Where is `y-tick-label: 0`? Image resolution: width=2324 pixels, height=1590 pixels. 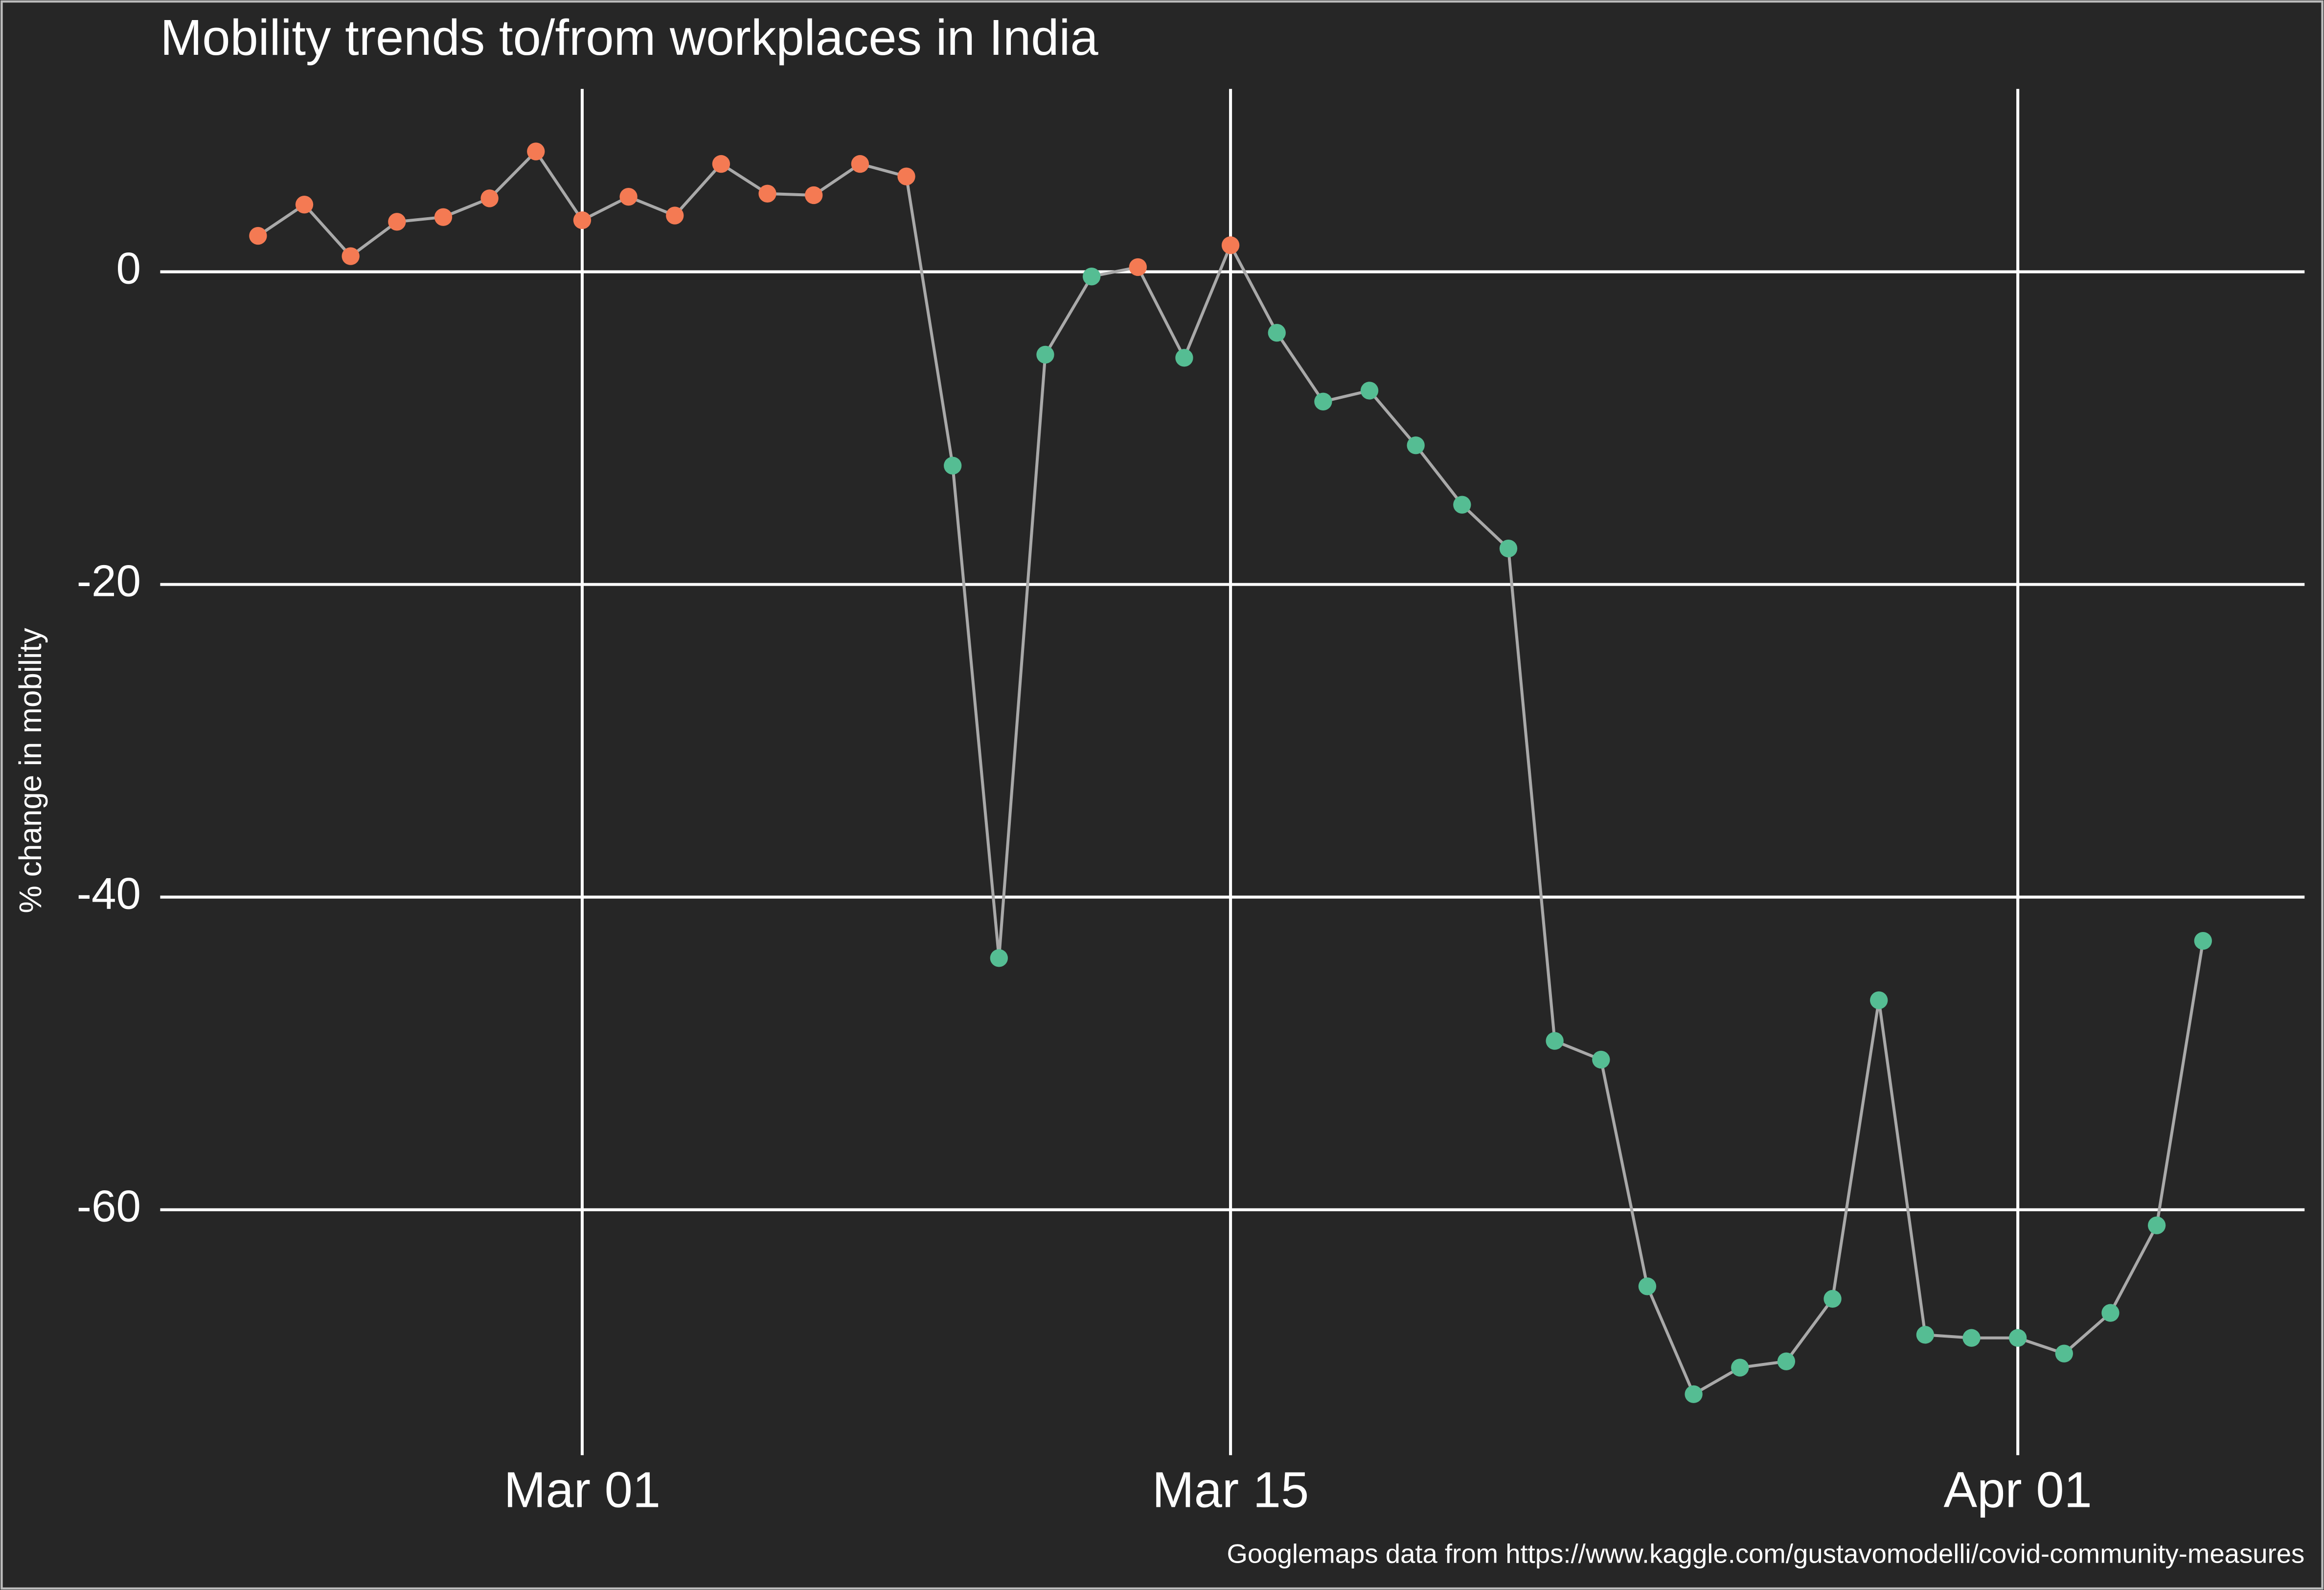 y-tick-label: 0 is located at coordinates (128, 269).